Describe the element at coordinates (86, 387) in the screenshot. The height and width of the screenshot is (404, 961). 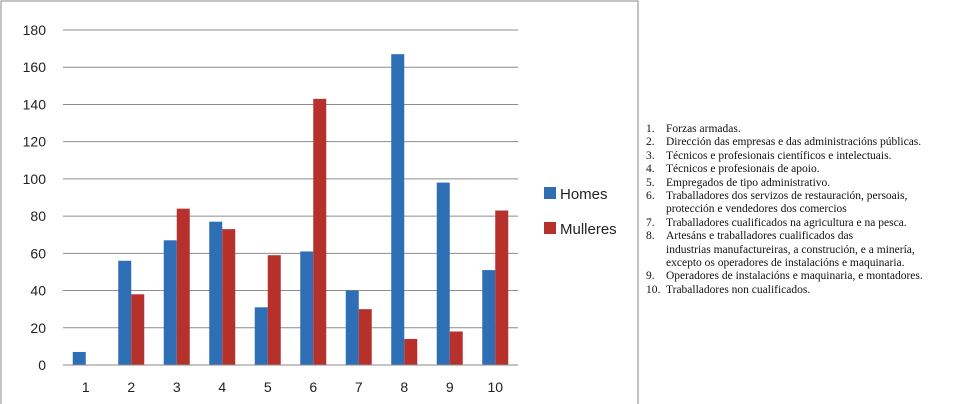
I see `x-tick-label: 1` at that location.